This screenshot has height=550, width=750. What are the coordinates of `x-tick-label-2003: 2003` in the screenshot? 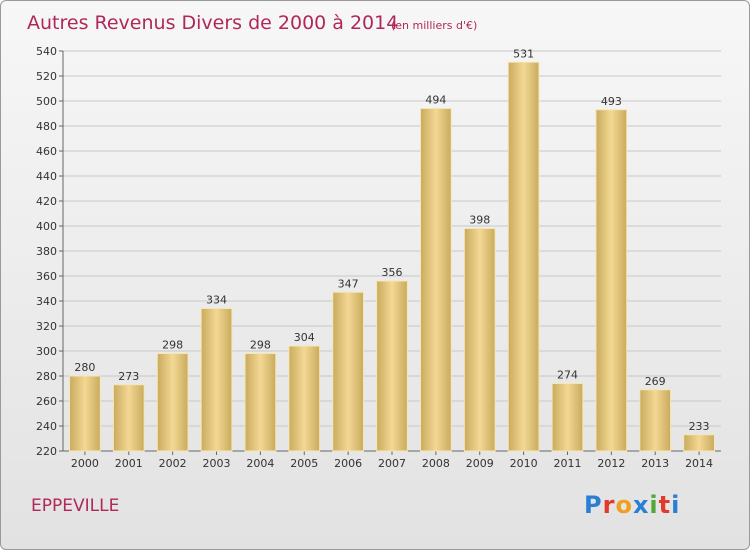 It's located at (217, 463).